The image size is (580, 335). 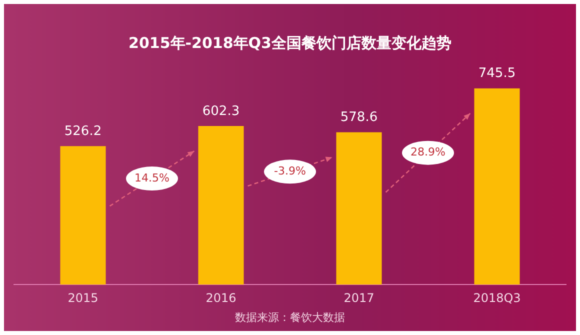 What do you see at coordinates (497, 74) in the screenshot?
I see `data-label: 745.5` at bounding box center [497, 74].